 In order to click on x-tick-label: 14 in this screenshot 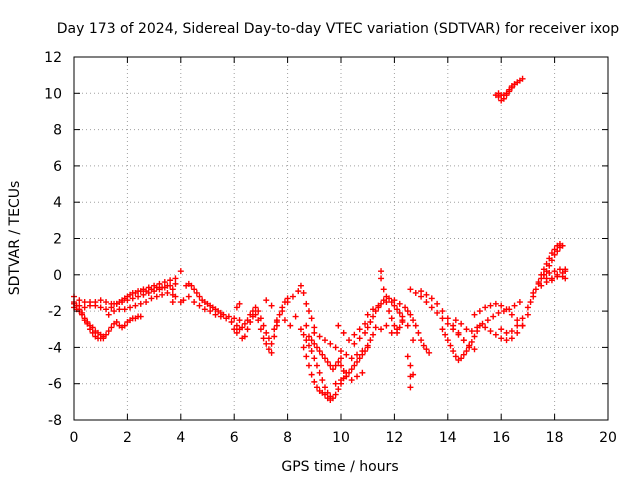, I will do `click(448, 438)`.